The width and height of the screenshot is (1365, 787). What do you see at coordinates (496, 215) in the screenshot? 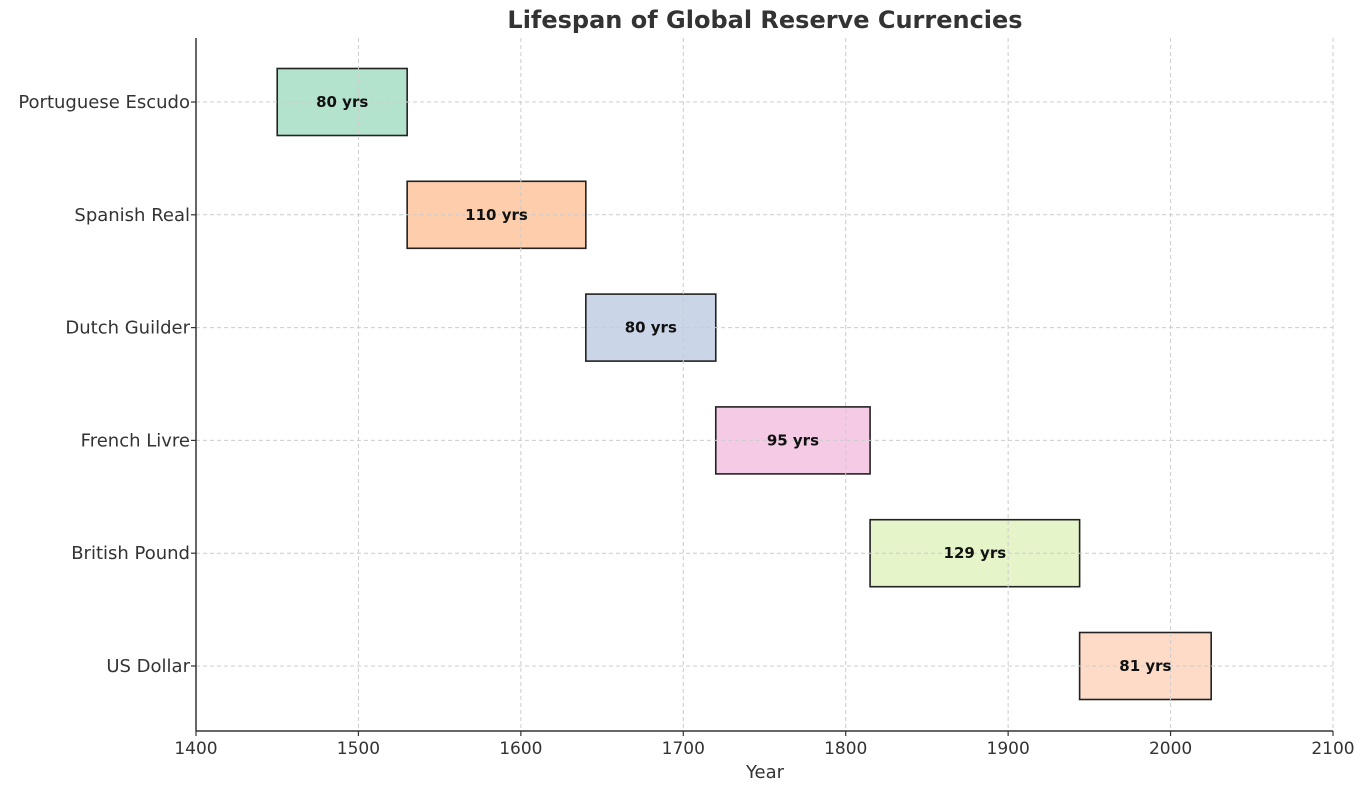
I see `bar-duration-label: 110 yrs` at bounding box center [496, 215].